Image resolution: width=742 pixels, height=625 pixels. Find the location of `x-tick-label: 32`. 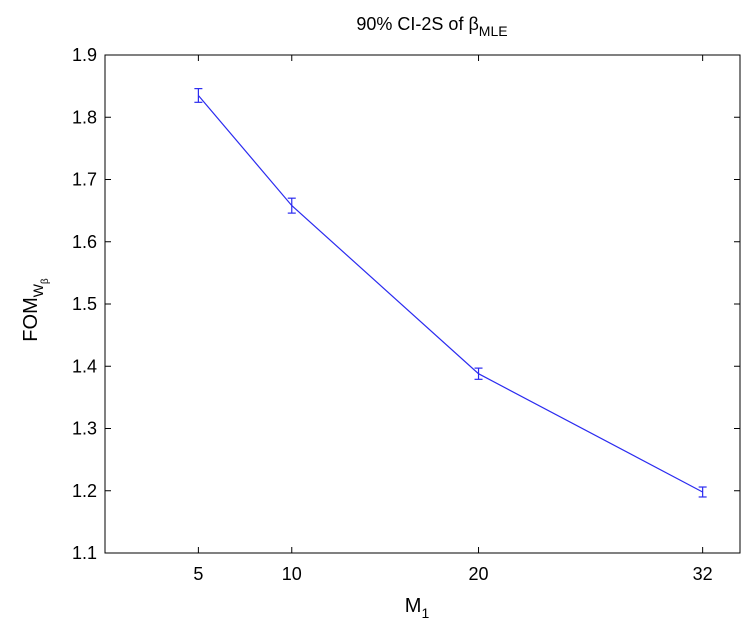

x-tick-label: 32 is located at coordinates (703, 574).